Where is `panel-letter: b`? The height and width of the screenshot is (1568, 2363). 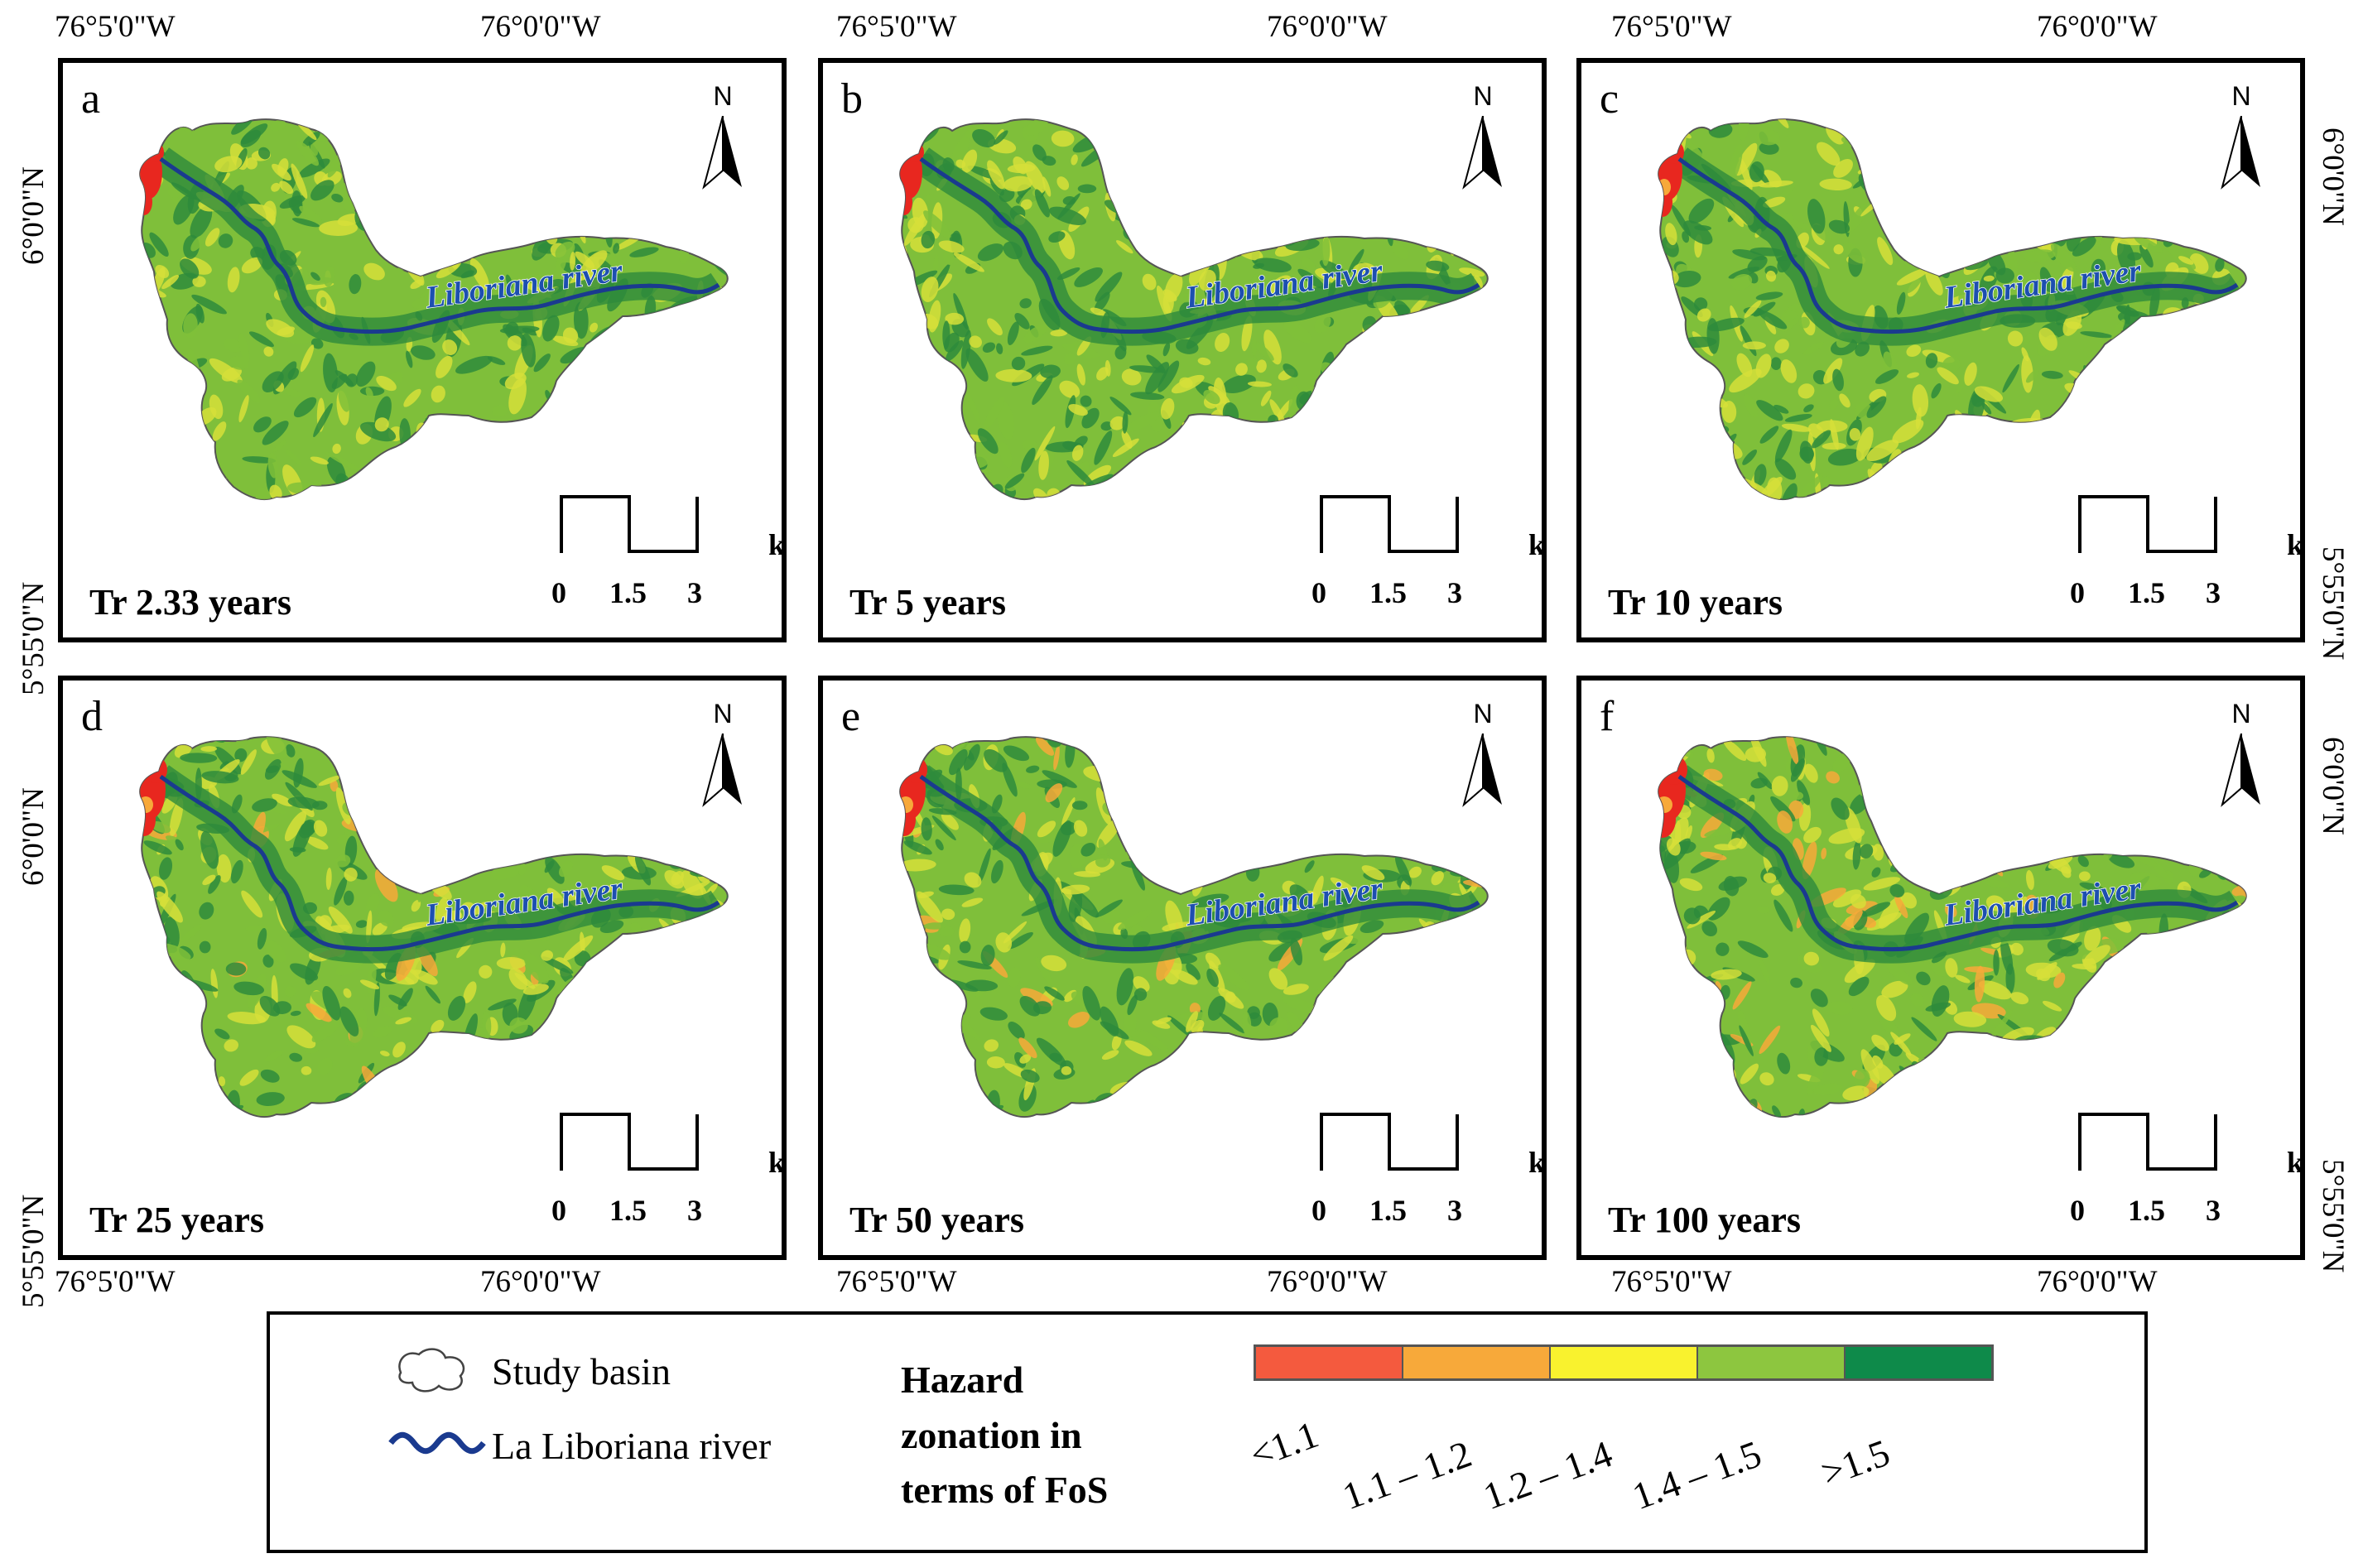 panel-letter: b is located at coordinates (852, 99).